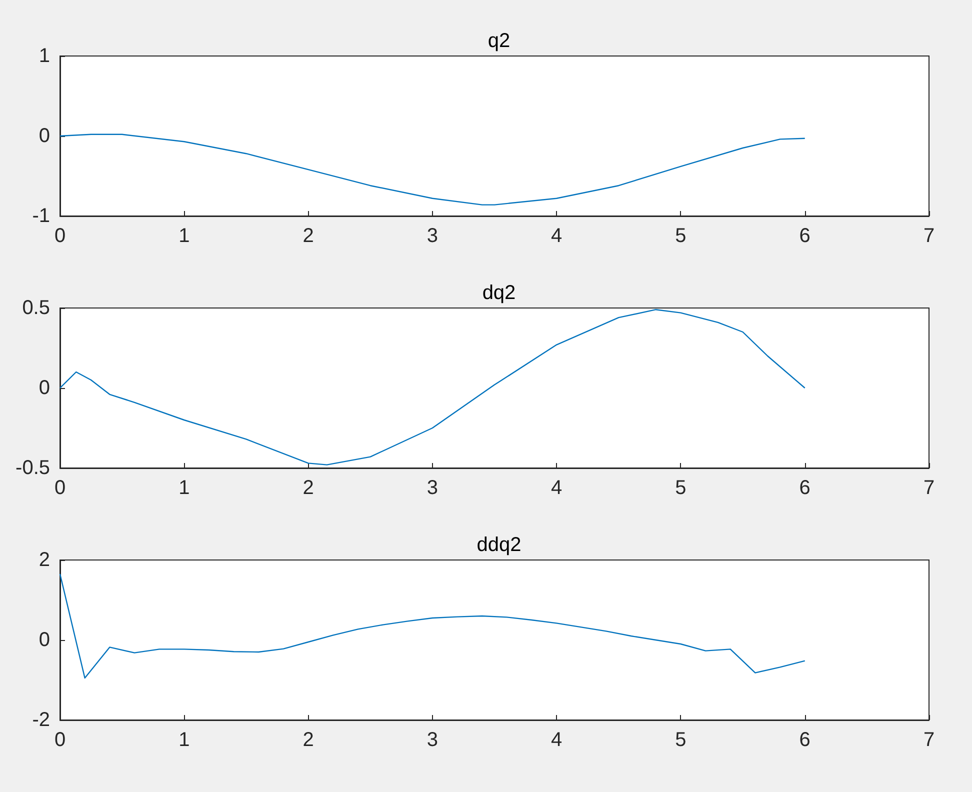 The image size is (972, 792). Describe the element at coordinates (44, 560) in the screenshot. I see `y-tick-label: 2` at that location.